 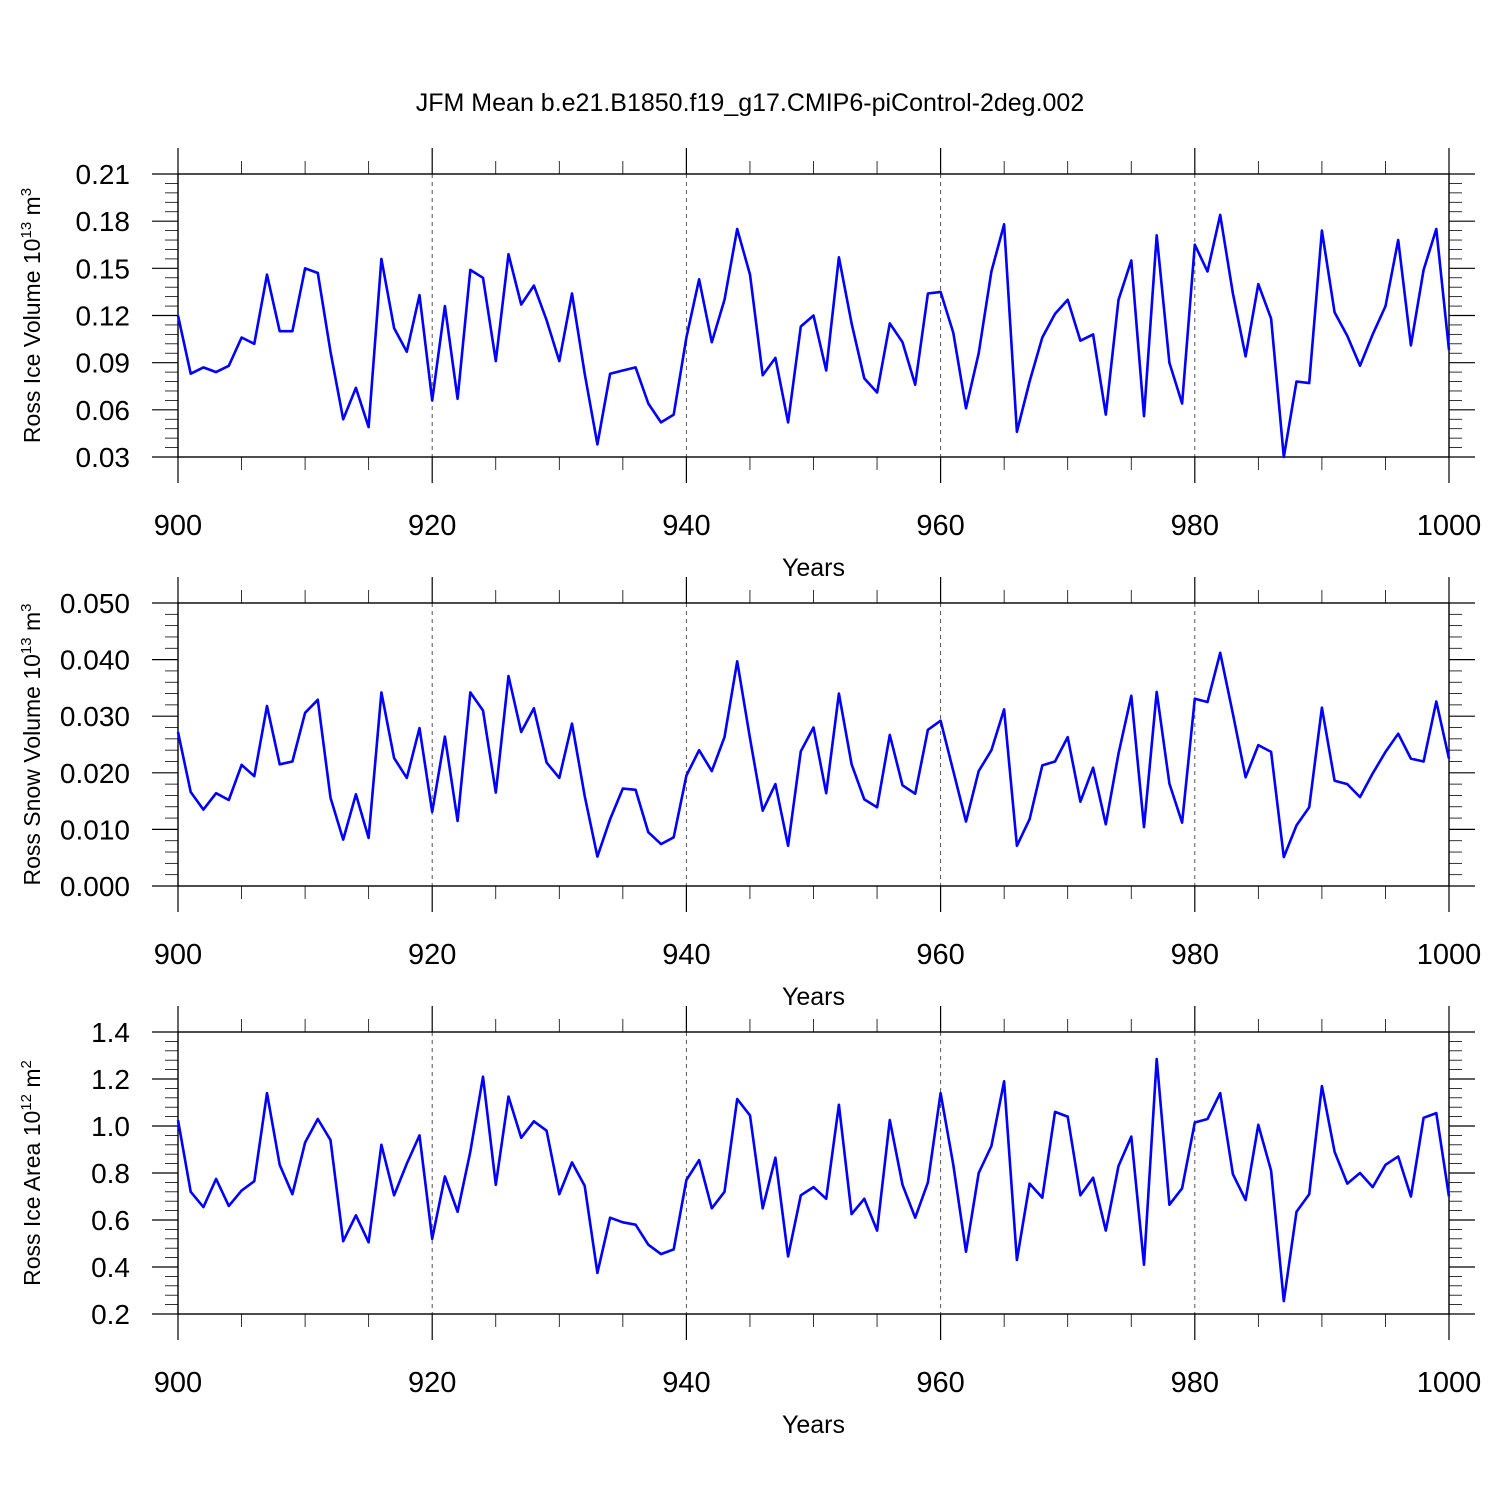 What do you see at coordinates (103, 221) in the screenshot?
I see `y-tick-label: 0.18` at bounding box center [103, 221].